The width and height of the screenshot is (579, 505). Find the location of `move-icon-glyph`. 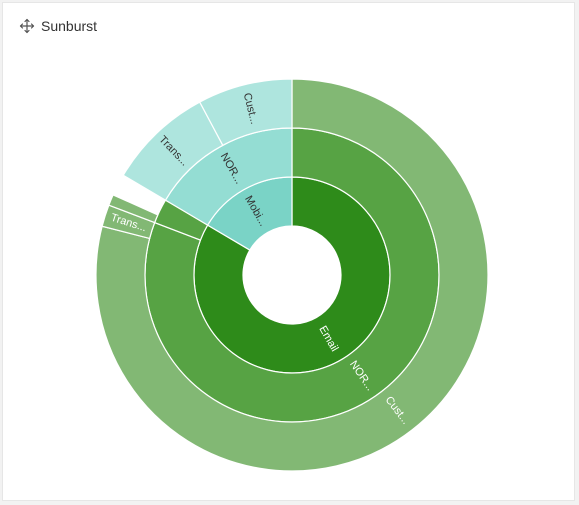

move-icon-glyph is located at coordinates (27, 26).